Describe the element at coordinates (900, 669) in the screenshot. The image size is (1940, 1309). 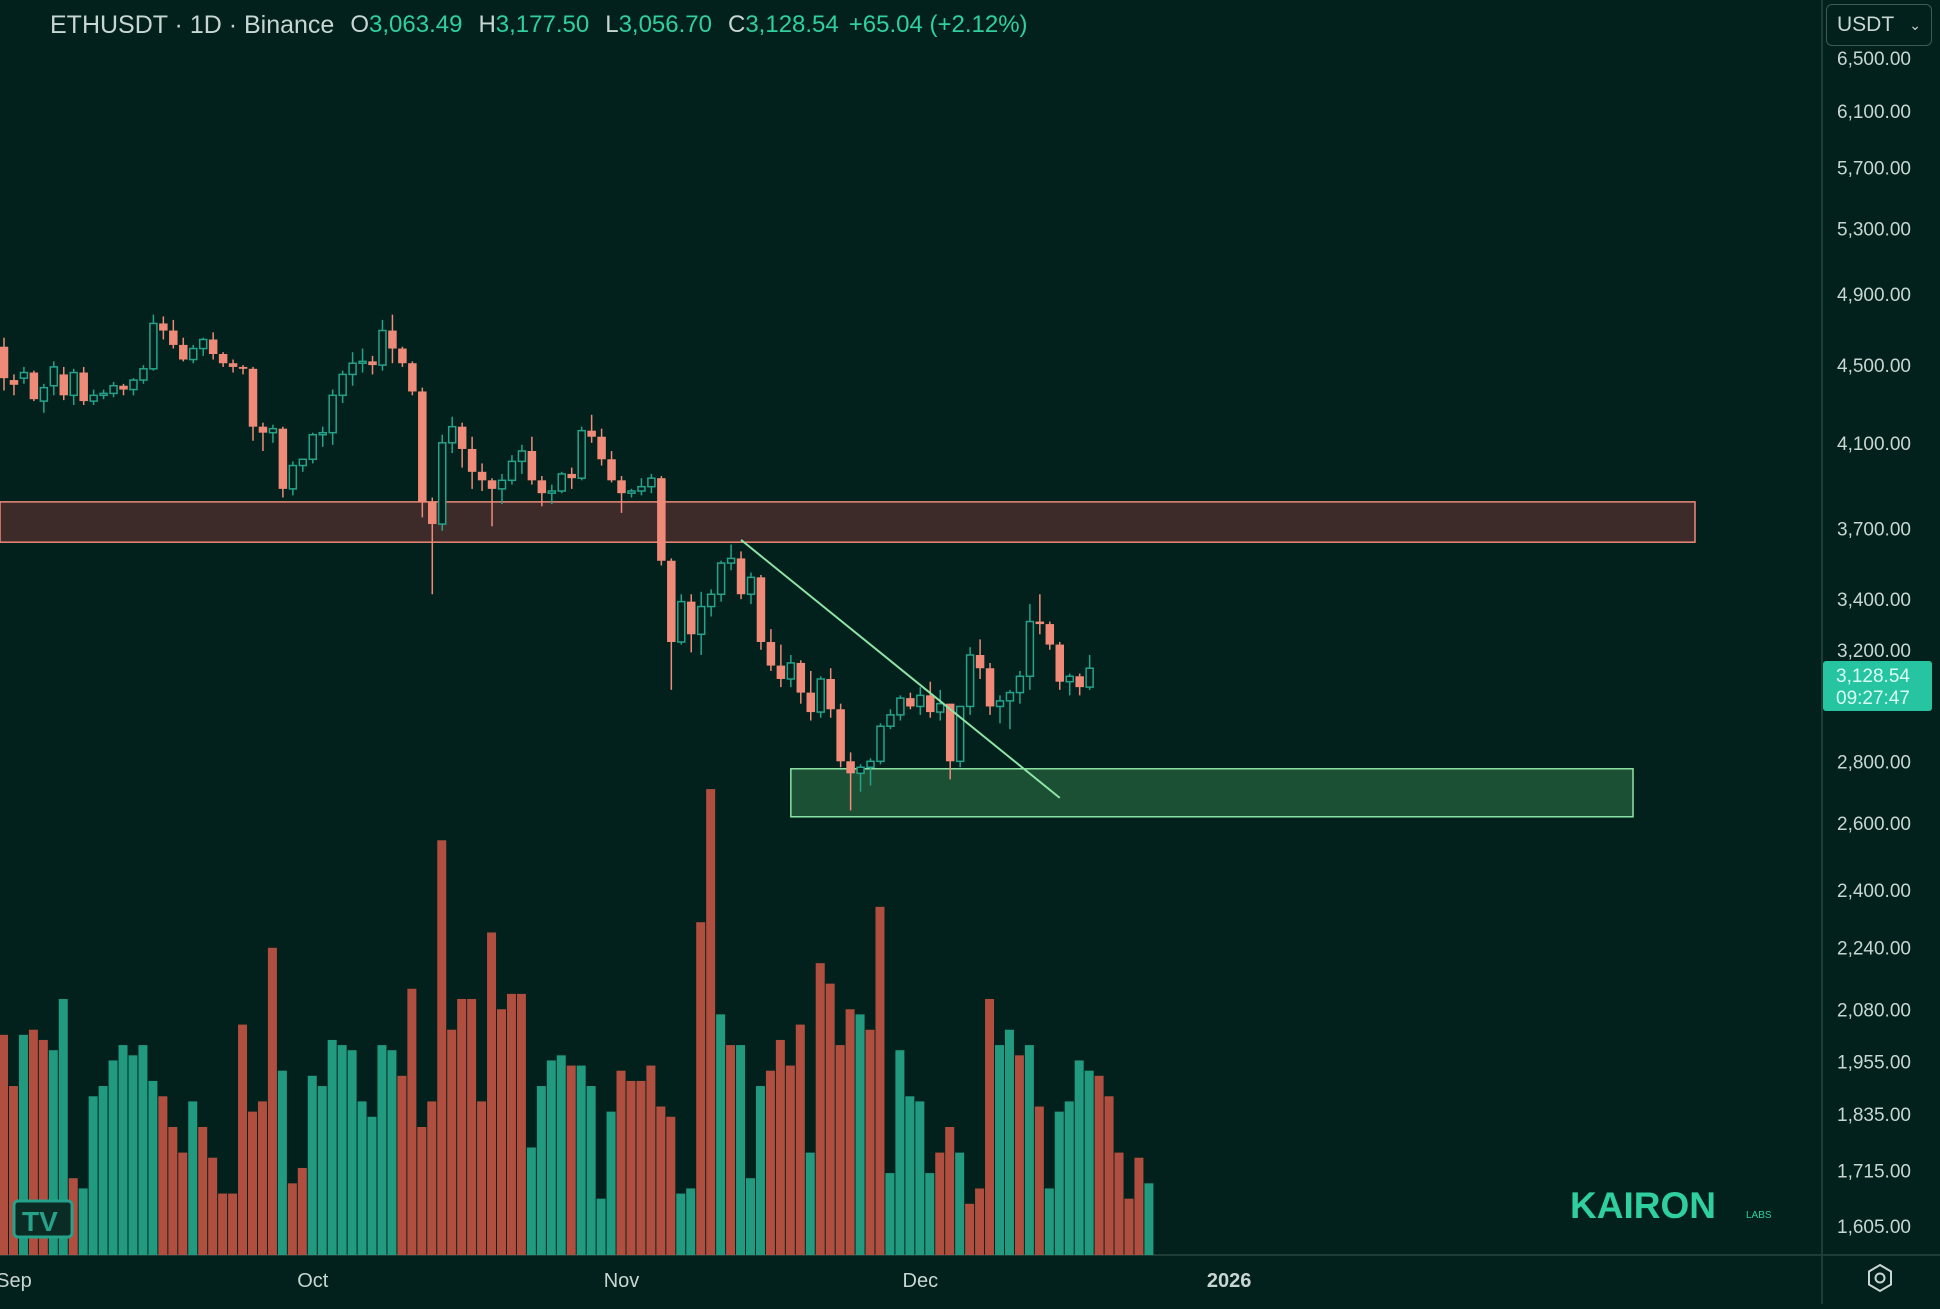
I see `trendline-layer` at that location.